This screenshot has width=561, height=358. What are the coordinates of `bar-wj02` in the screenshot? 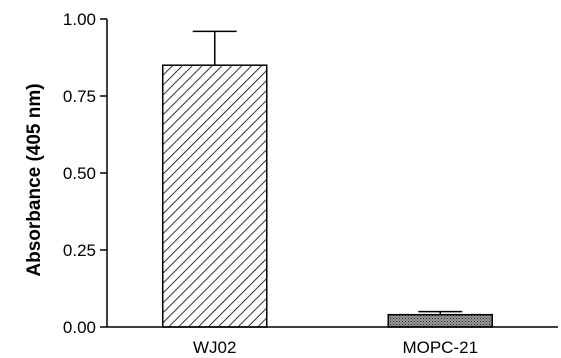 It's located at (215, 196).